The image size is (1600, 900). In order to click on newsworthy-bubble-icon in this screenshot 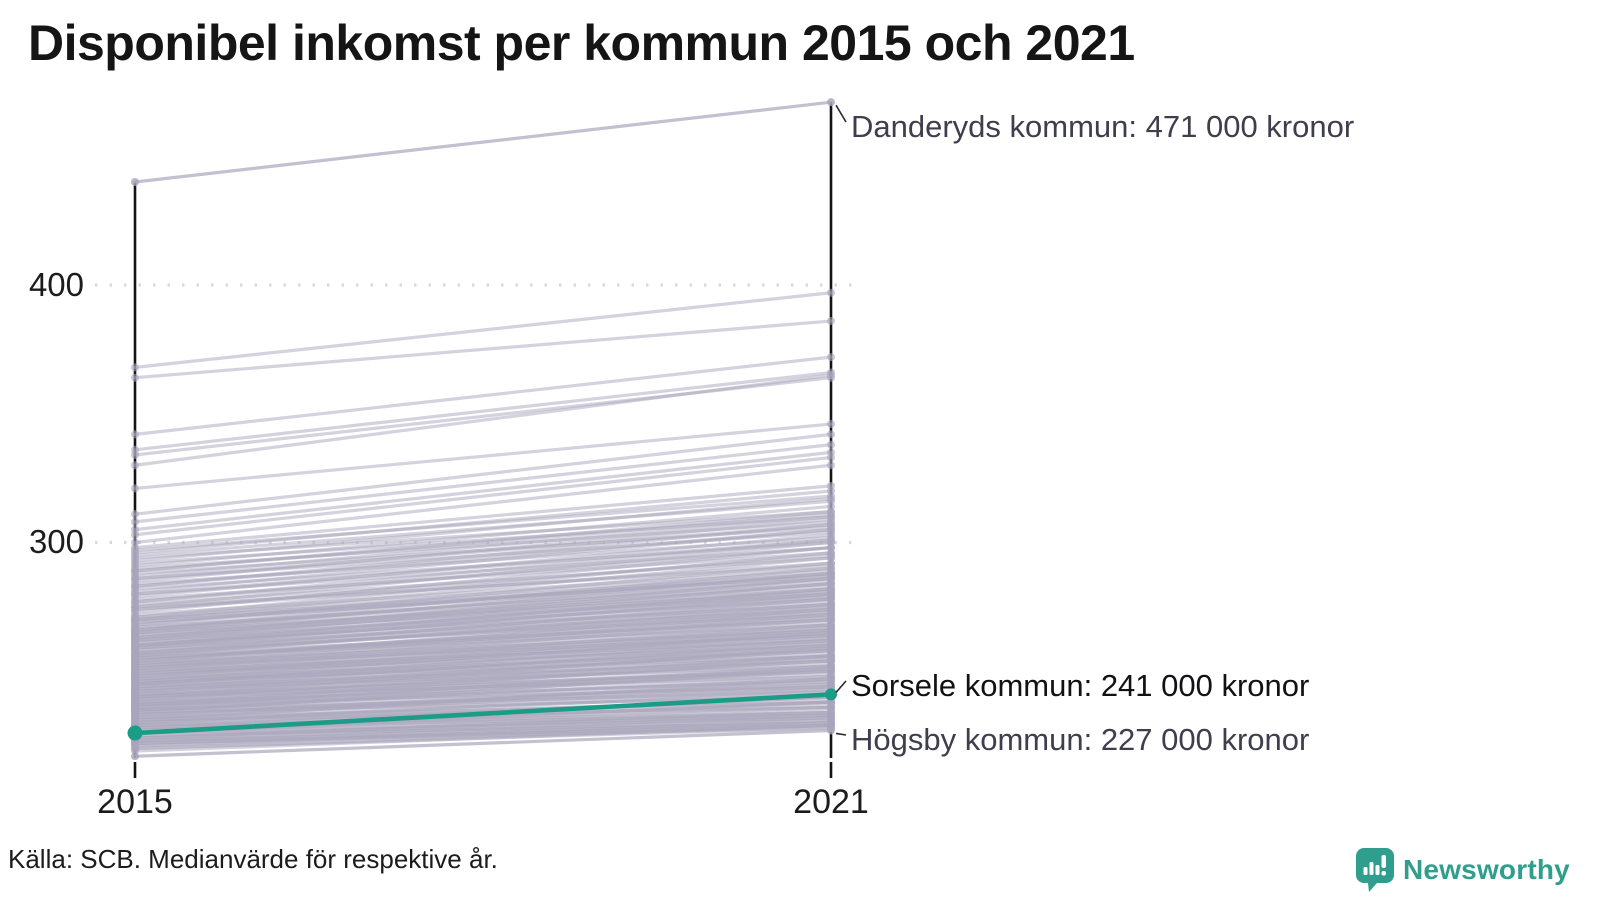, I will do `click(1375, 870)`.